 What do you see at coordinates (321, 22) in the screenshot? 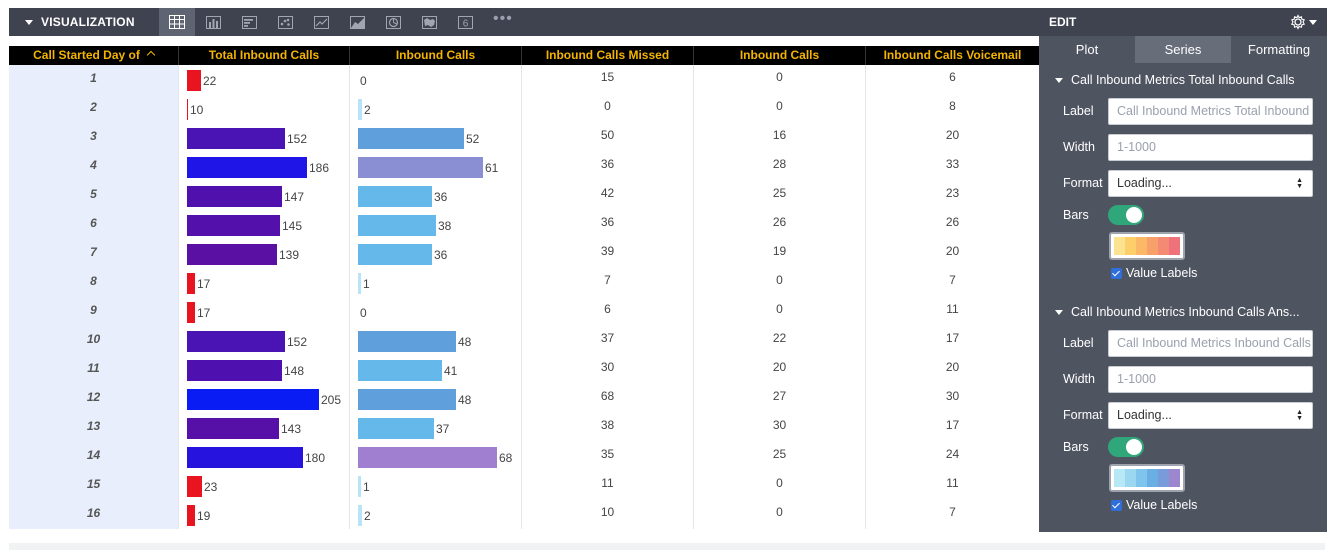
I see `line-icon` at bounding box center [321, 22].